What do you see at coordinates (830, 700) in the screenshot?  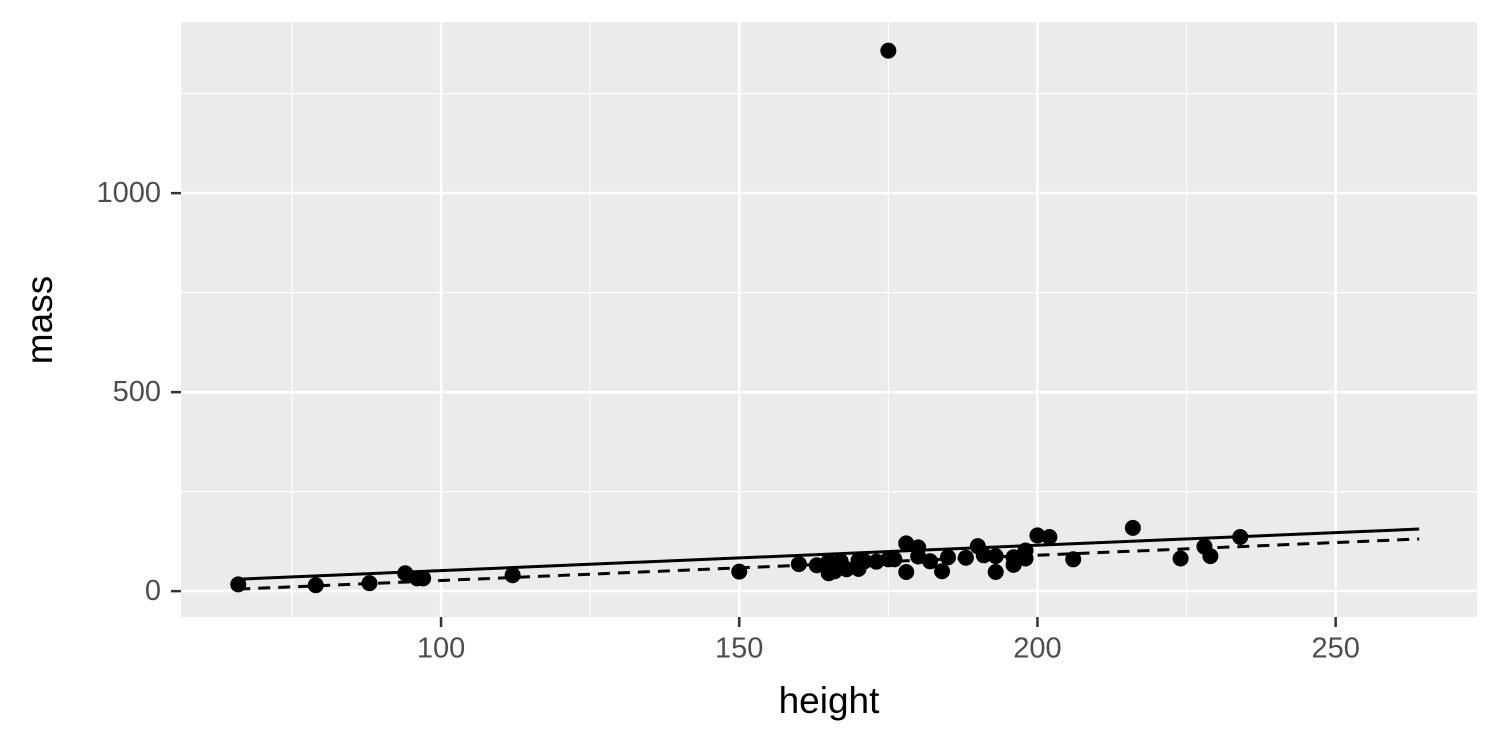 I see `x-axis-title: height` at bounding box center [830, 700].